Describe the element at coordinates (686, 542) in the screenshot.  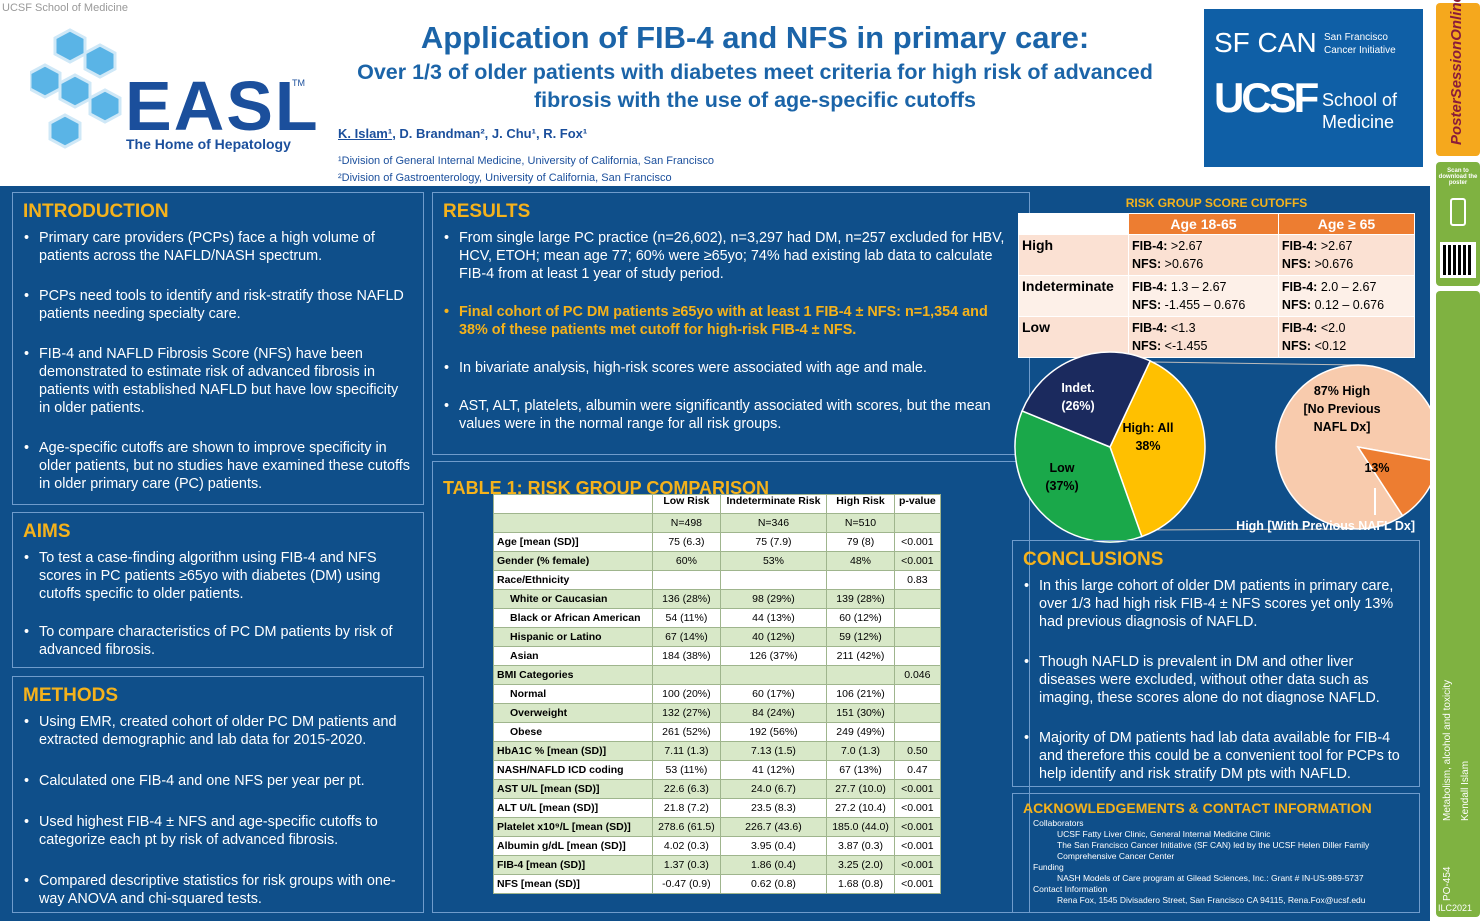
I see `table-cell: 75 (6.3)` at that location.